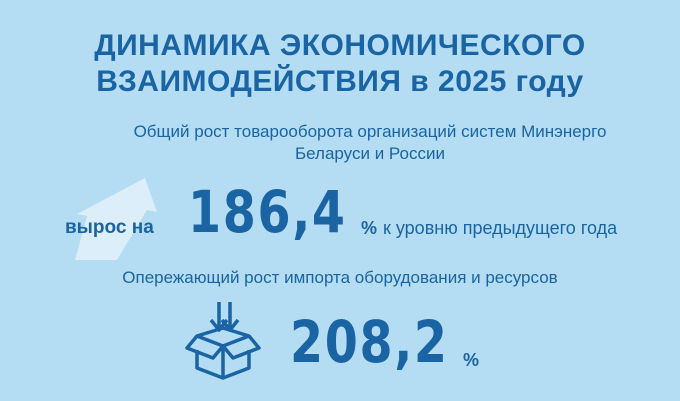 This screenshot has width=680, height=401. I want to click on title-line-1: ДИНАМИКА ЭКОНОМИЧЕСКОГО, so click(340, 45).